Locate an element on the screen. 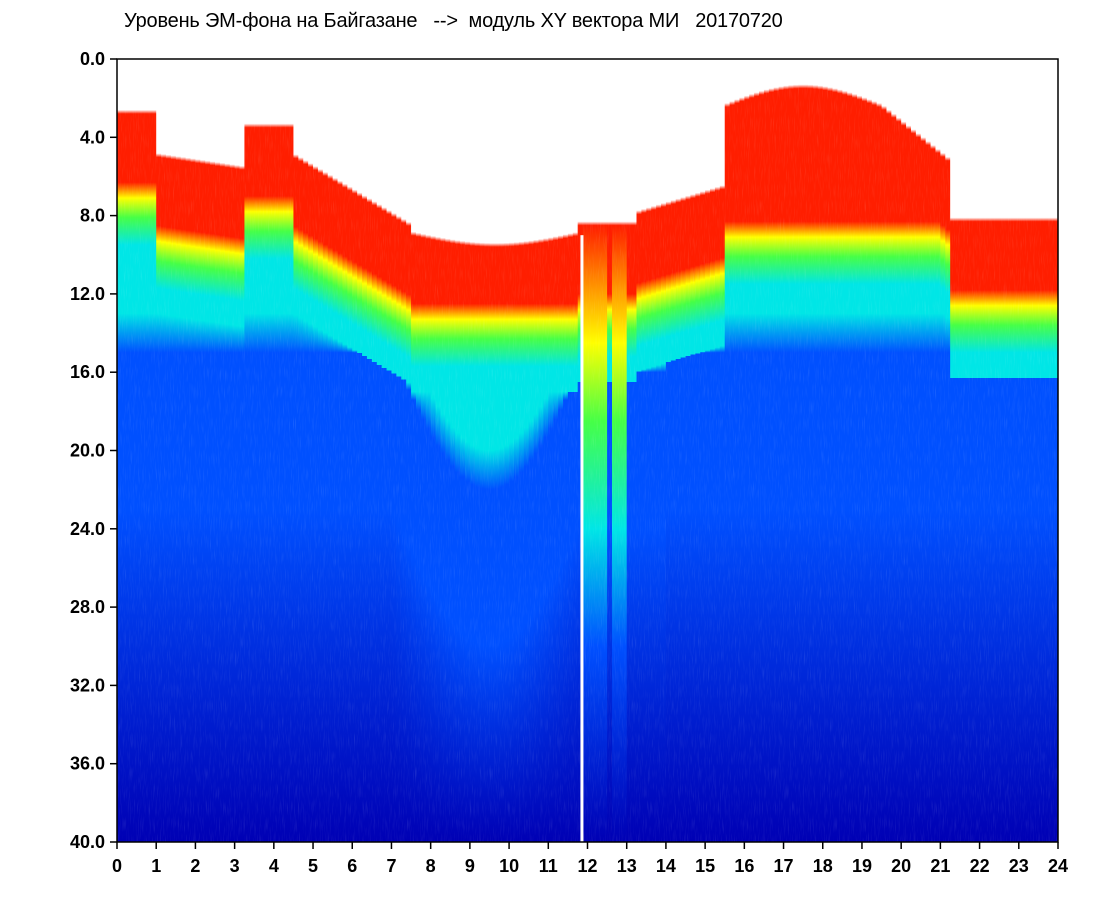  x-tick-label: 20 is located at coordinates (901, 866).